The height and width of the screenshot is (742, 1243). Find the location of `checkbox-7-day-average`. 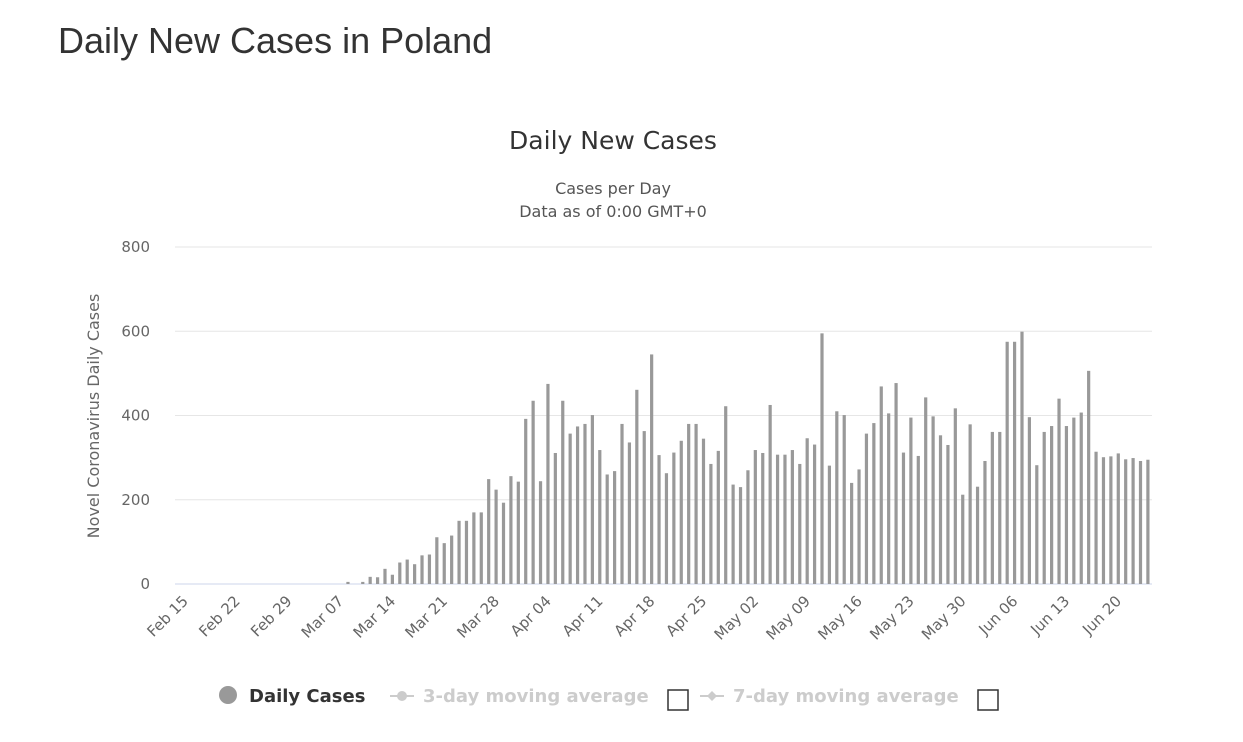

checkbox-7-day-average is located at coordinates (988, 700).